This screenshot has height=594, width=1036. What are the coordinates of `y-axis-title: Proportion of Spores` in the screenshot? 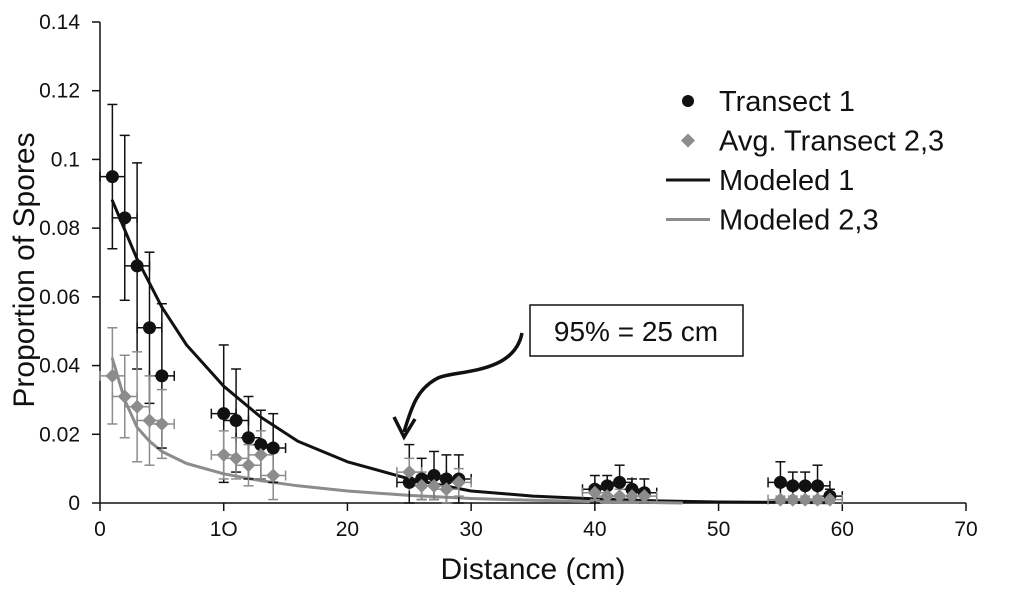 It's located at (24, 269).